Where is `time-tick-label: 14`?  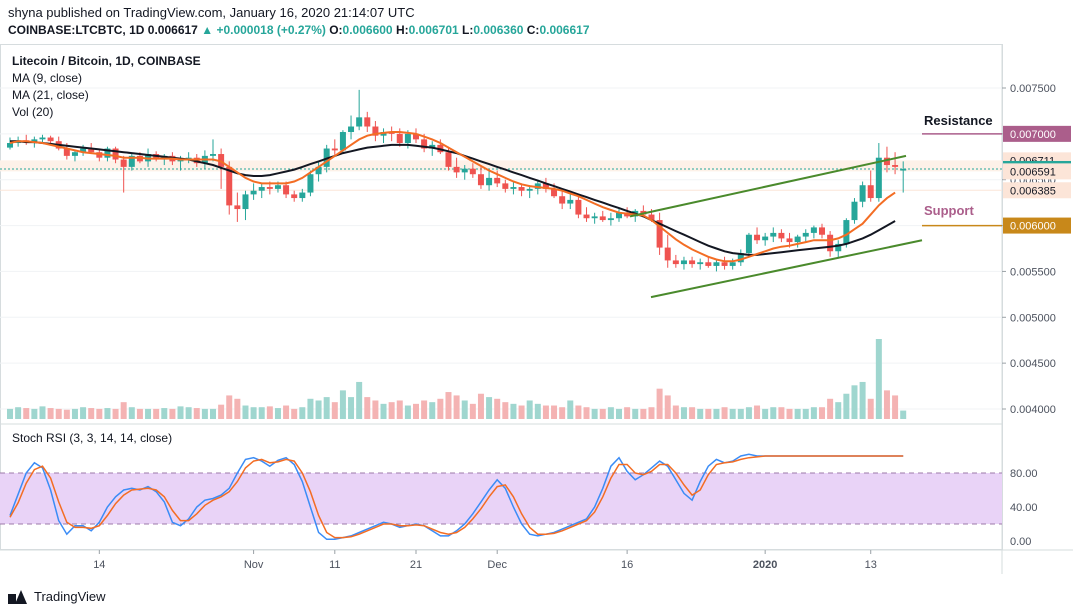
time-tick-label: 14 is located at coordinates (99, 565).